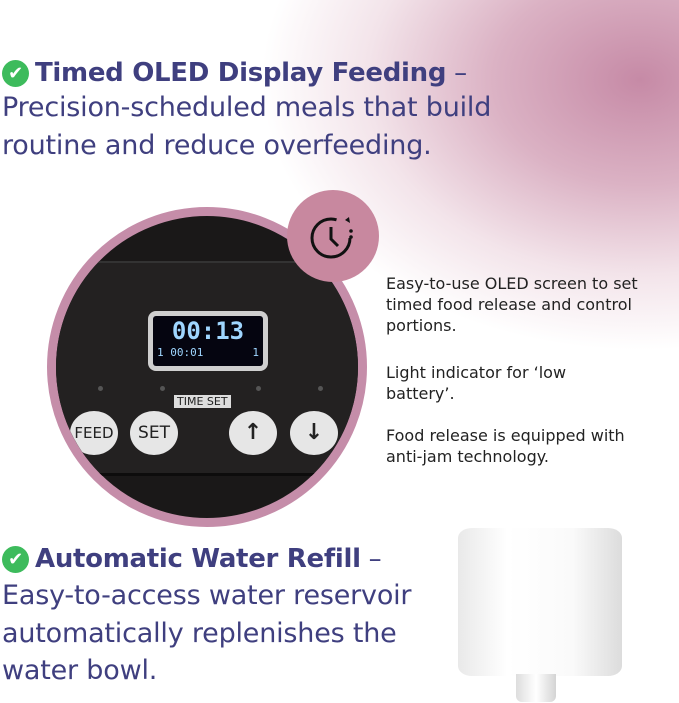  I want to click on water-reservoir-photo, so click(540, 602).